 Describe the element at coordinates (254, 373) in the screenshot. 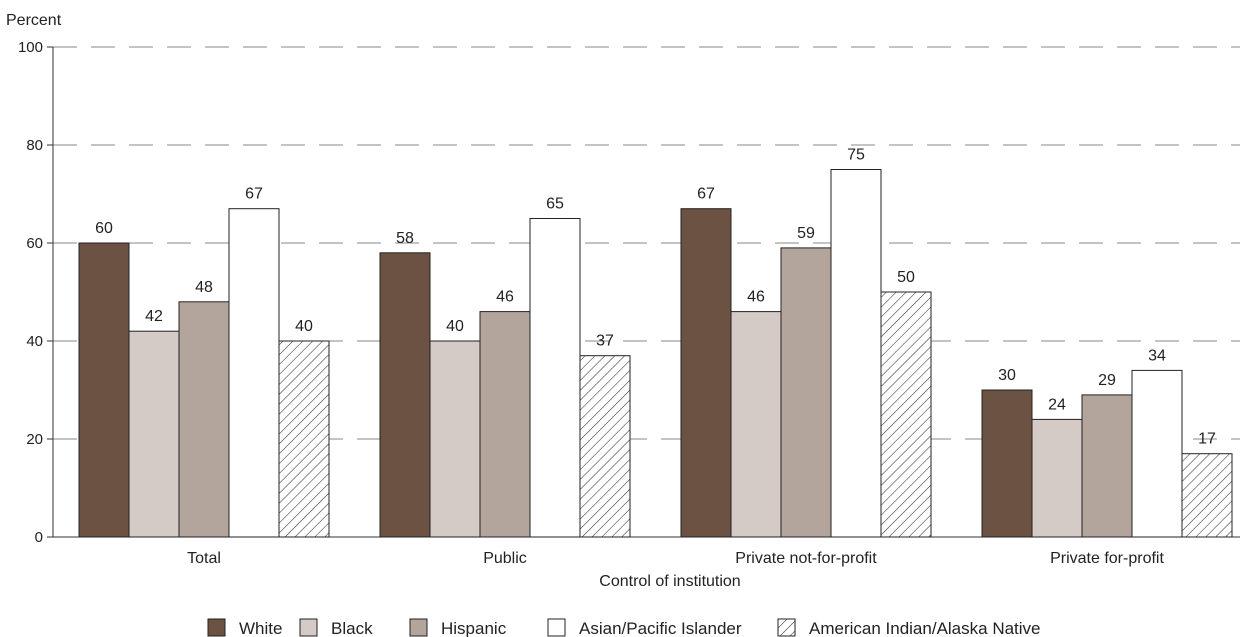

I see `bar-asian-pacific-islander-total` at that location.